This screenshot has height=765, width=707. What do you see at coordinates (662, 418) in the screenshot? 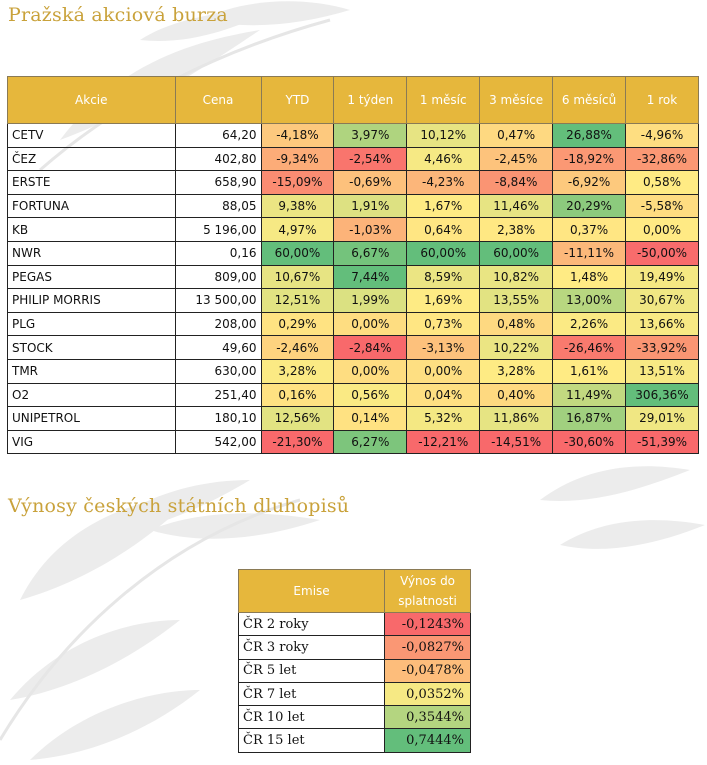
I see `stock-change-y1: 29,01%` at bounding box center [662, 418].